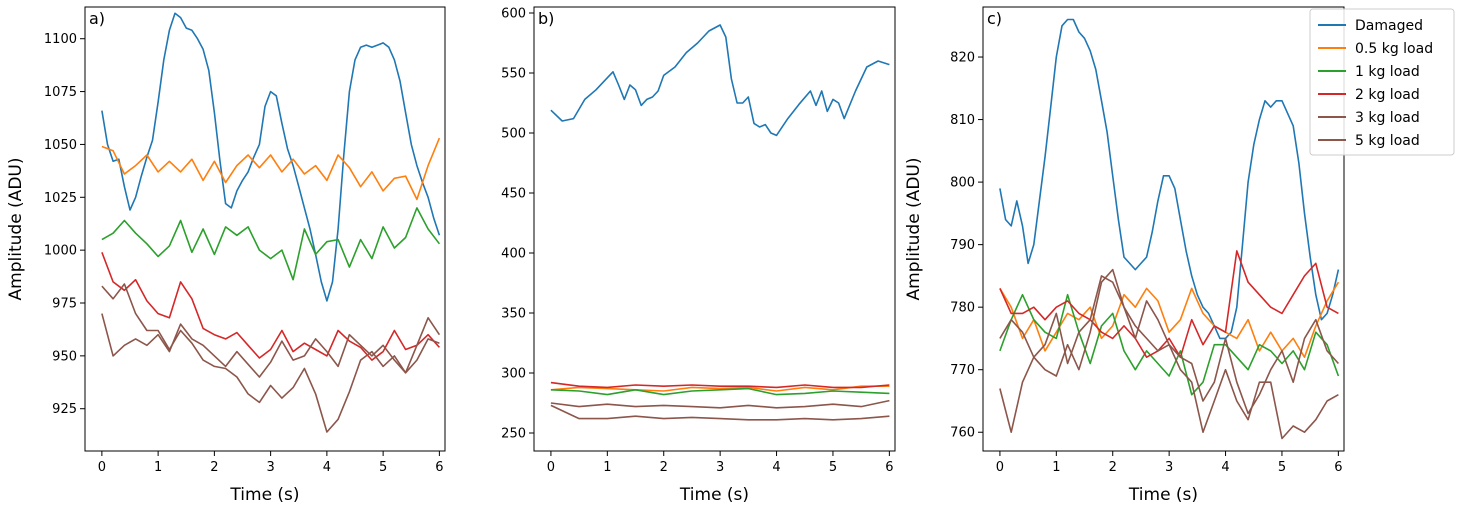 The height and width of the screenshot is (509, 1460). I want to click on y-tick-label: 550, so click(513, 74).